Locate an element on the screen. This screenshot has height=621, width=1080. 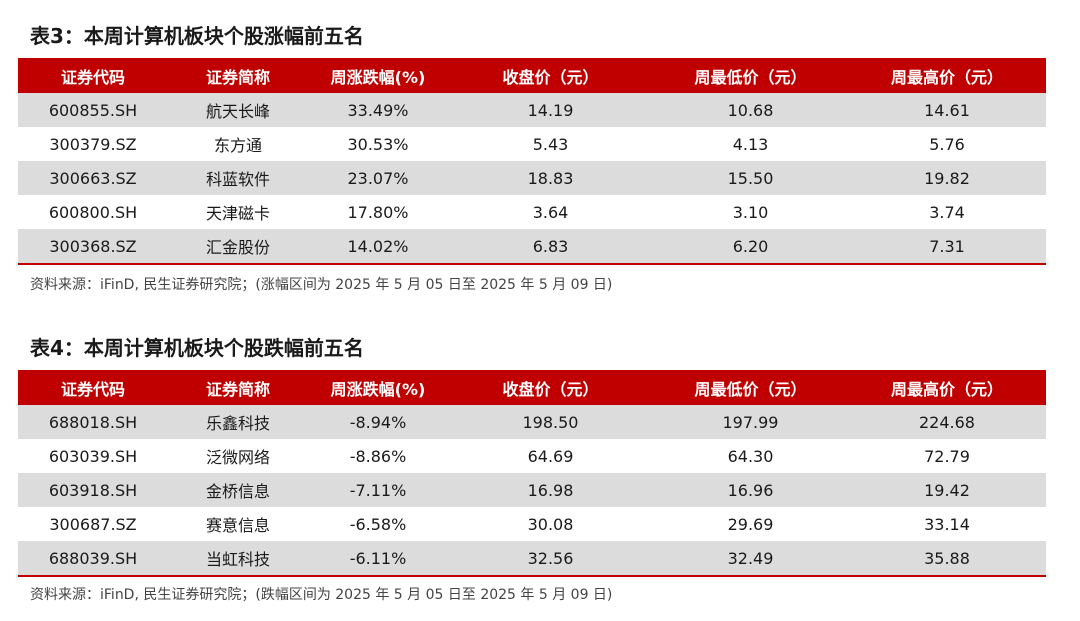
table-row: 300687.SZ 赛意信息 -6.58% 30.08 29.69 33.14 is located at coordinates (532, 524).